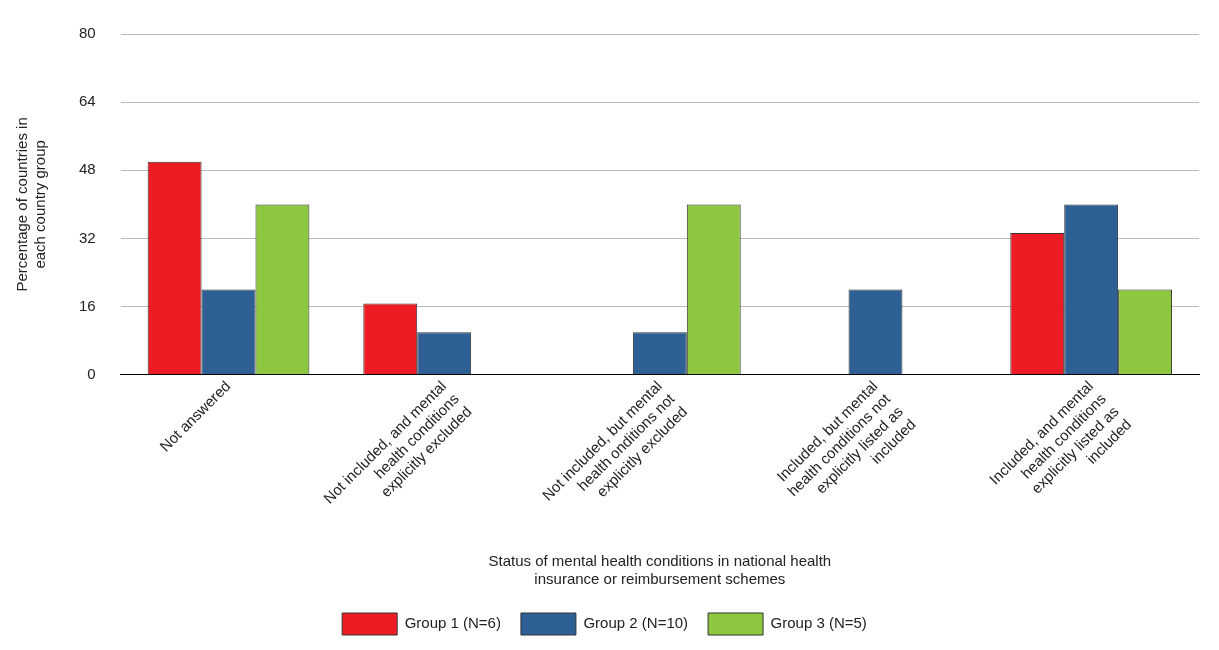  What do you see at coordinates (636, 623) in the screenshot?
I see `legend-label: Group 2 (N=10)` at bounding box center [636, 623].